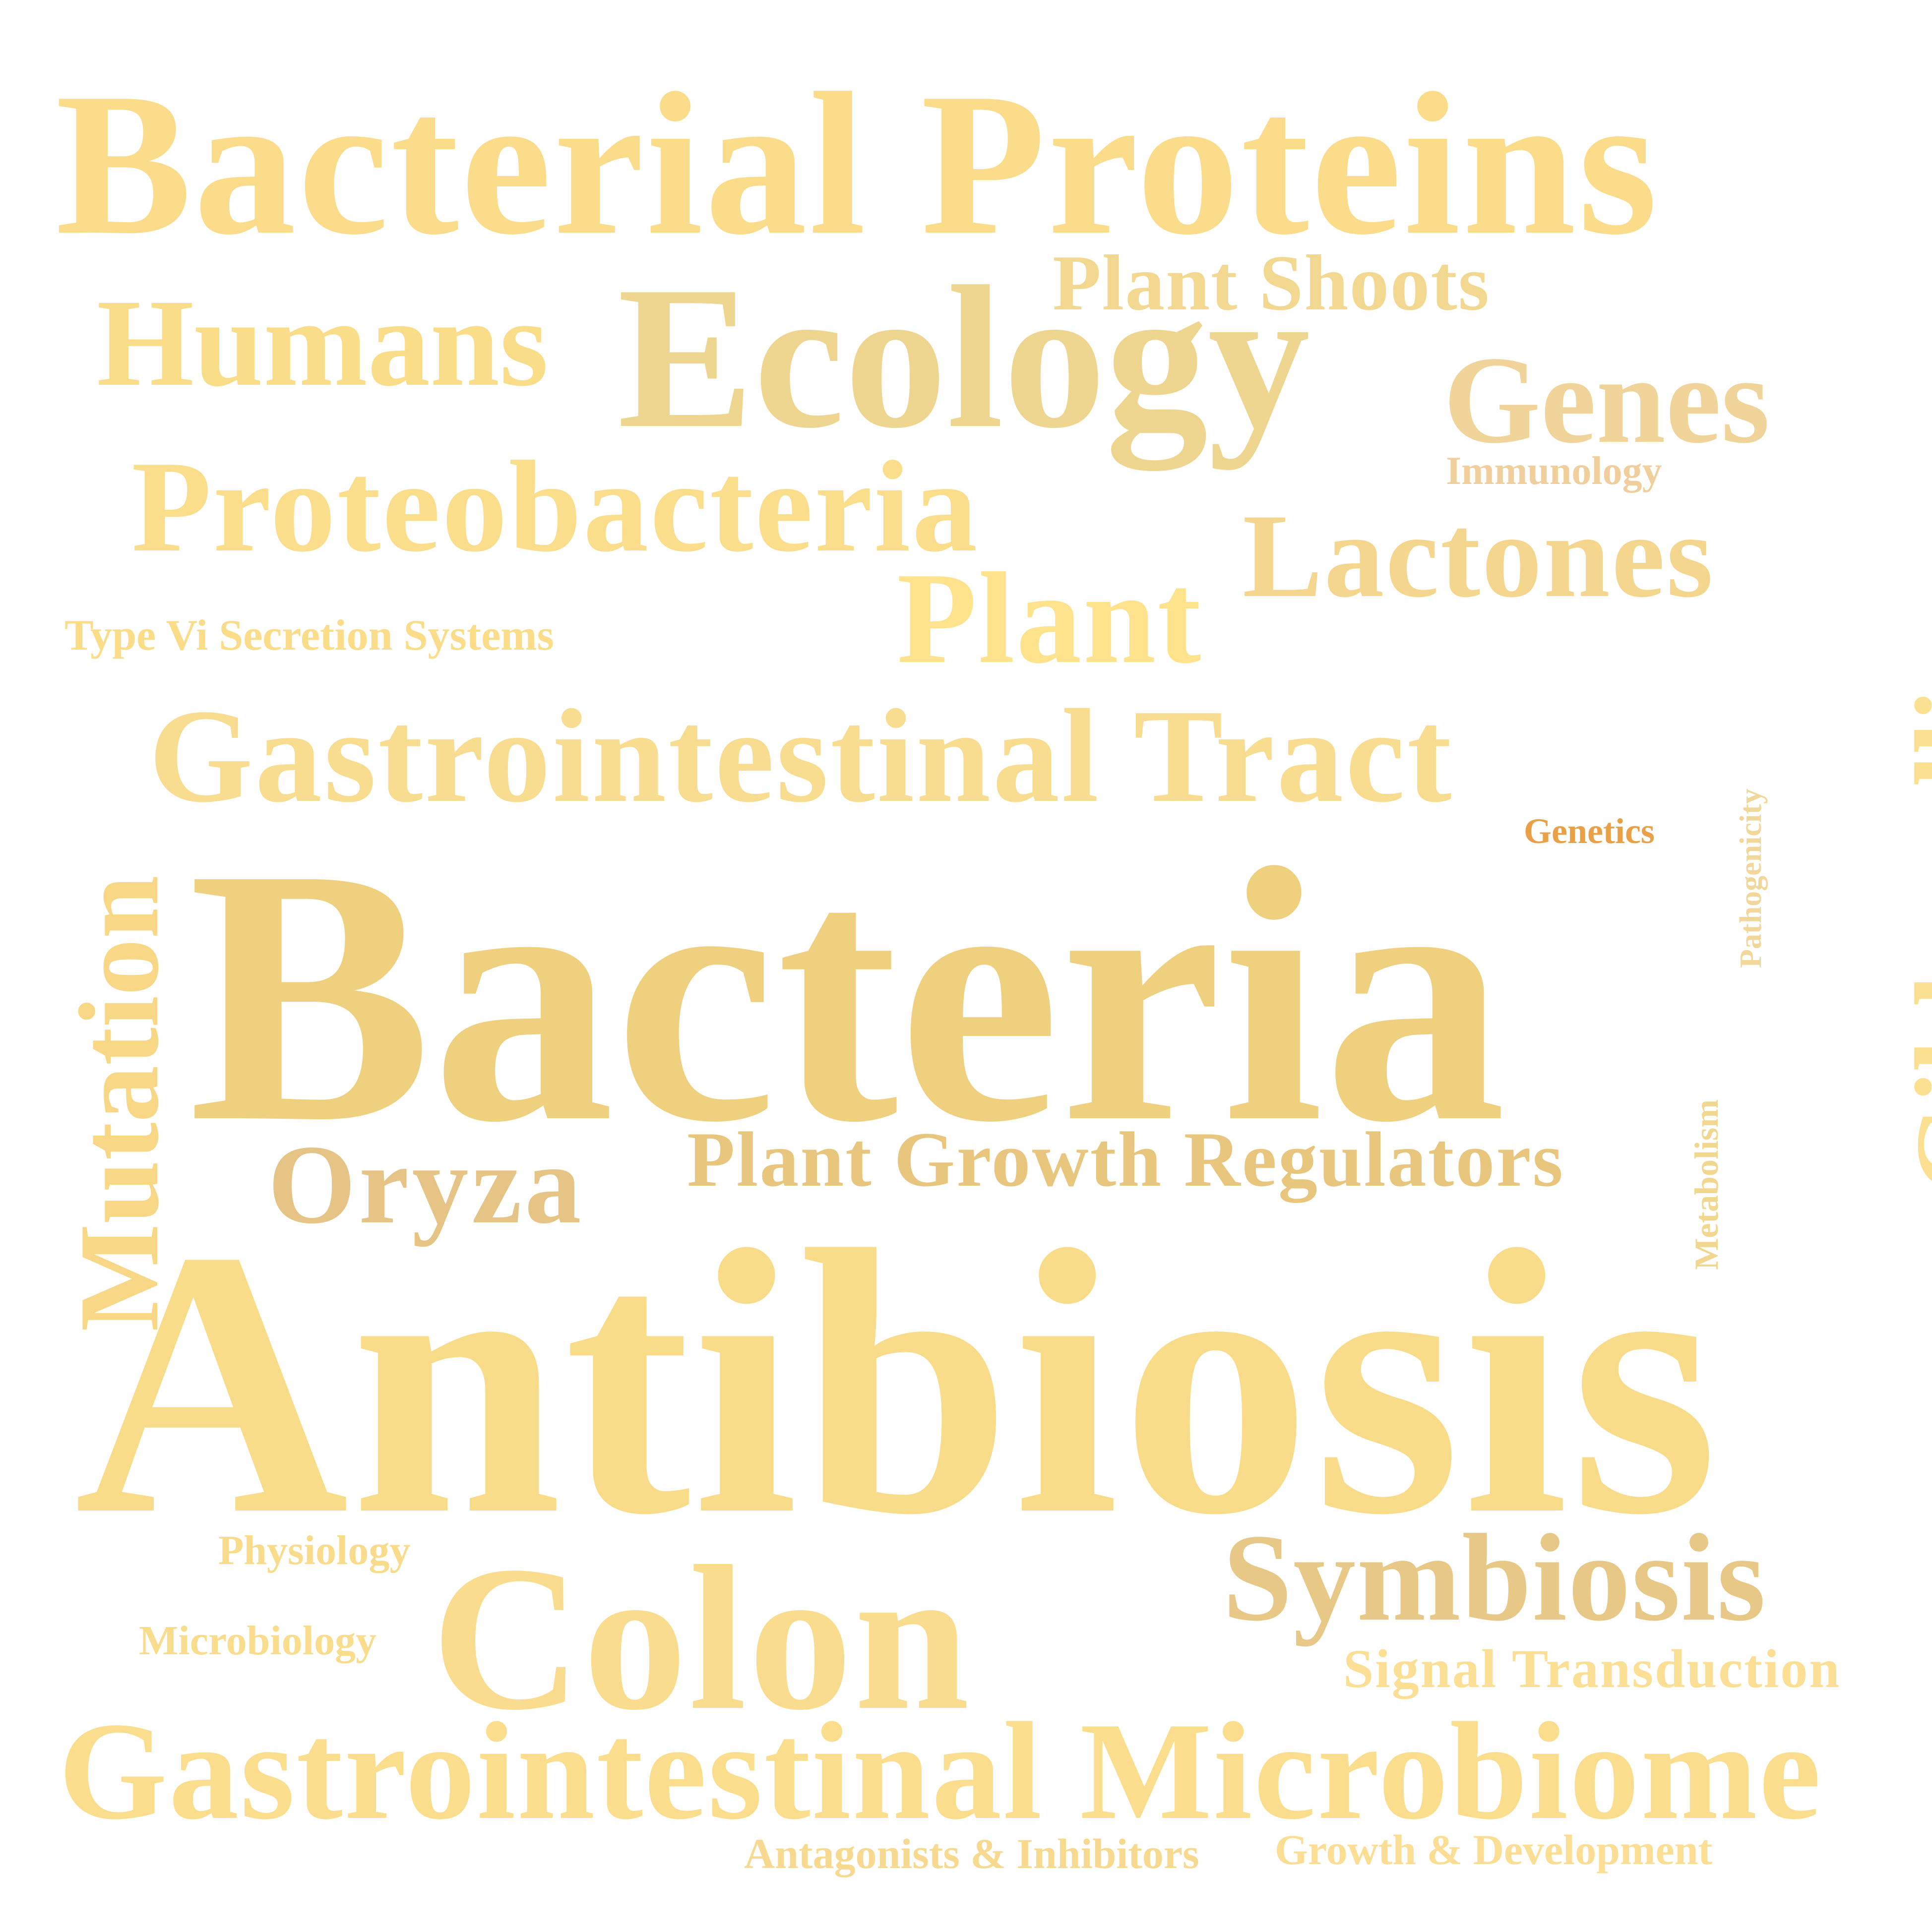 Image resolution: width=1932 pixels, height=1932 pixels. What do you see at coordinates (1050, 618) in the screenshot?
I see `word-plant: Plant` at bounding box center [1050, 618].